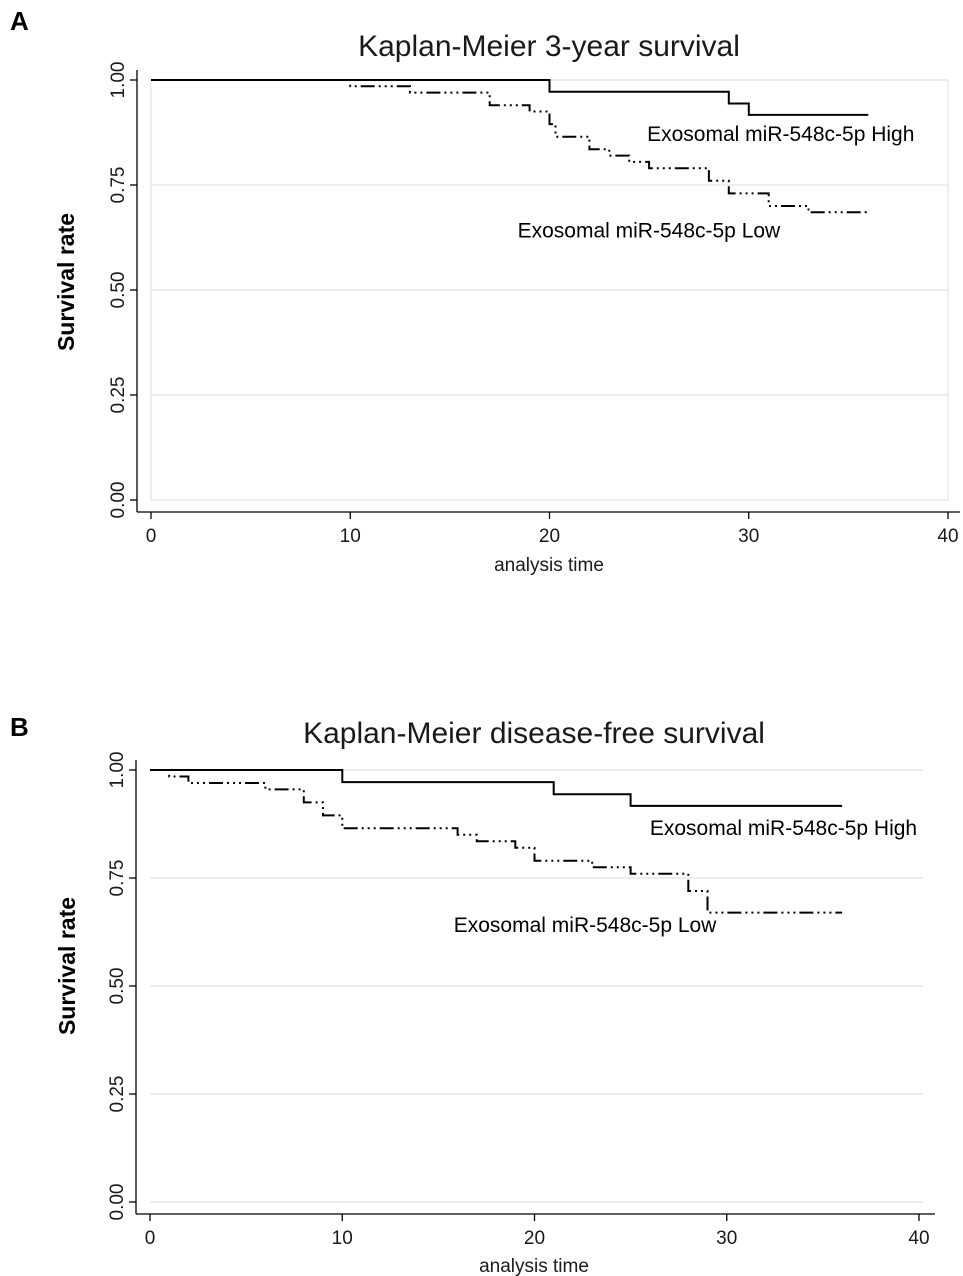  I want to click on series-line-high-b, so click(496, 788).